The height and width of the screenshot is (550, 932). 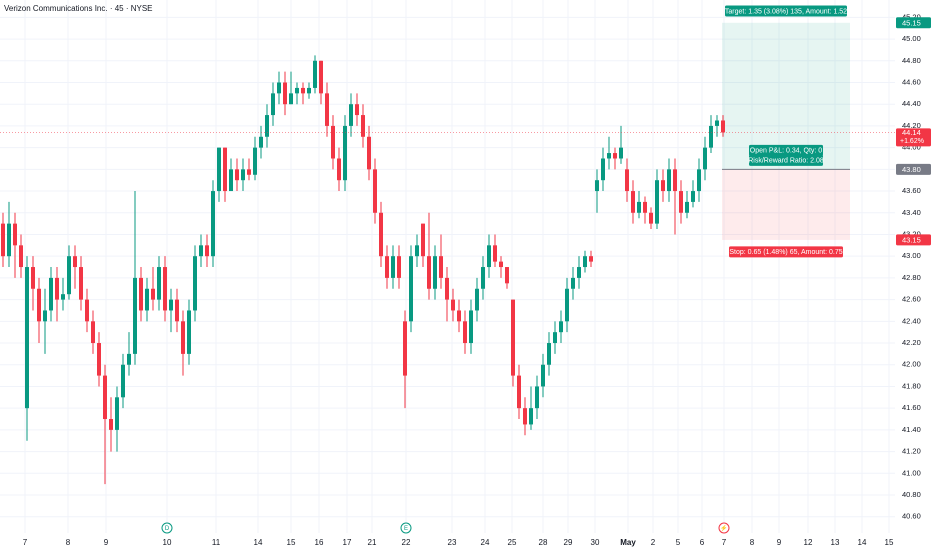 I want to click on chart-title: Verizon Communications Inc. · 45 · NYSE, so click(x=78, y=8).